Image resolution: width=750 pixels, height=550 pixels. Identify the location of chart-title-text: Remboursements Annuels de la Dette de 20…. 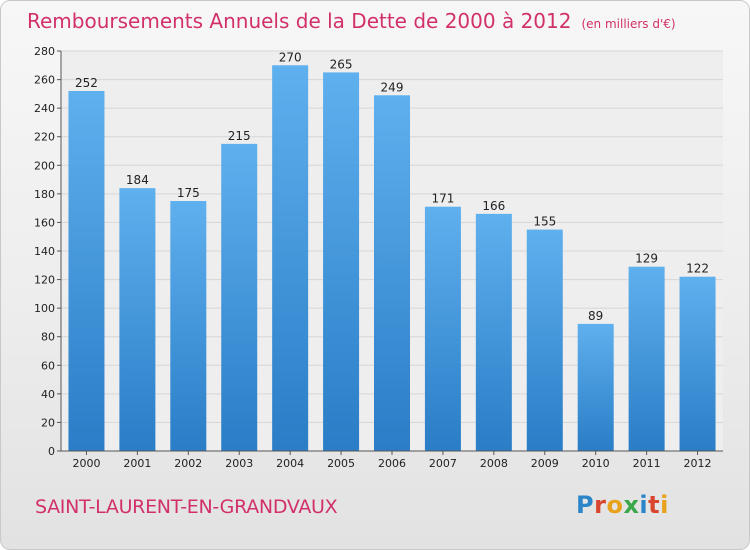
(299, 21).